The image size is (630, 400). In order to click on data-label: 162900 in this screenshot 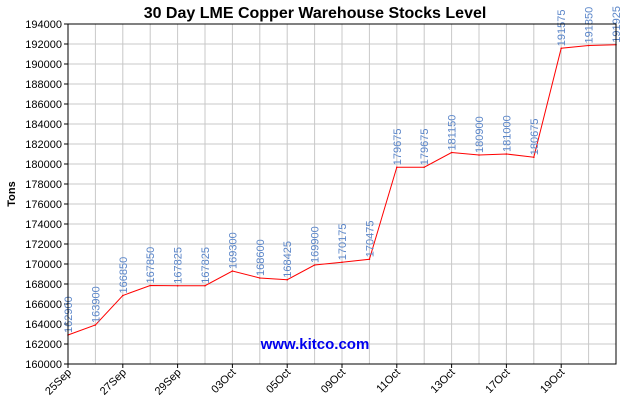, I will do `click(69, 314)`.